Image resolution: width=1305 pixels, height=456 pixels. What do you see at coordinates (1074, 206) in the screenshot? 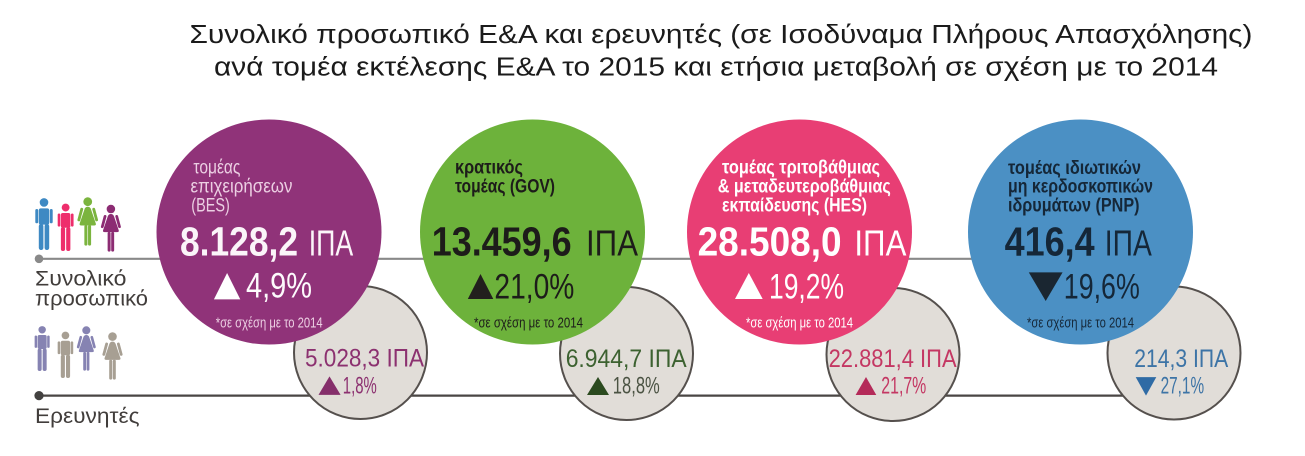
I see `svg-text: ιδρυμάτων (PNP)` at bounding box center [1074, 206].